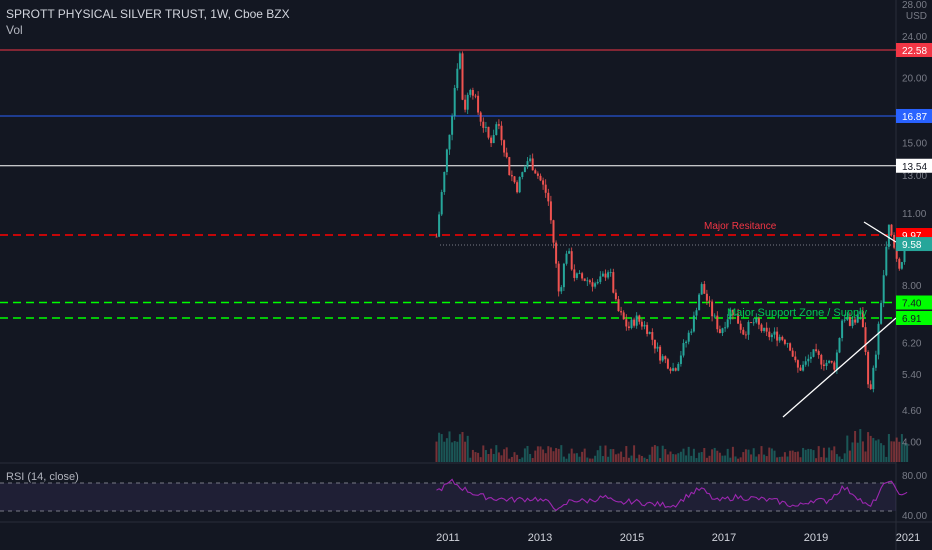 This screenshot has width=932, height=550. I want to click on level-badge-label-5: 6.91, so click(912, 319).